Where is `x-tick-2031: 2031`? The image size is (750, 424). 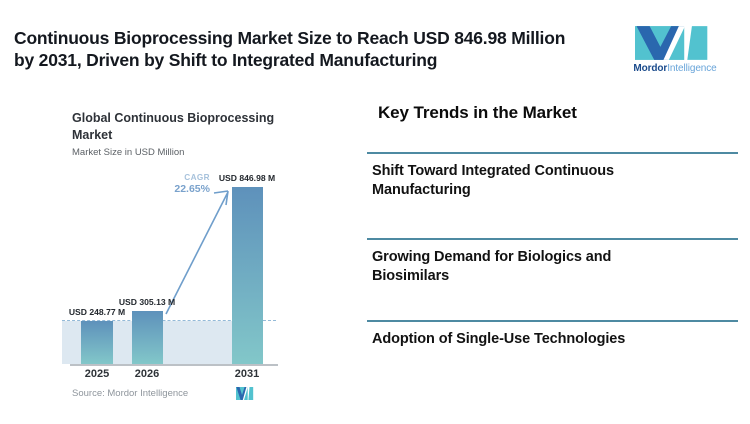 x-tick-2031: 2031 is located at coordinates (247, 374).